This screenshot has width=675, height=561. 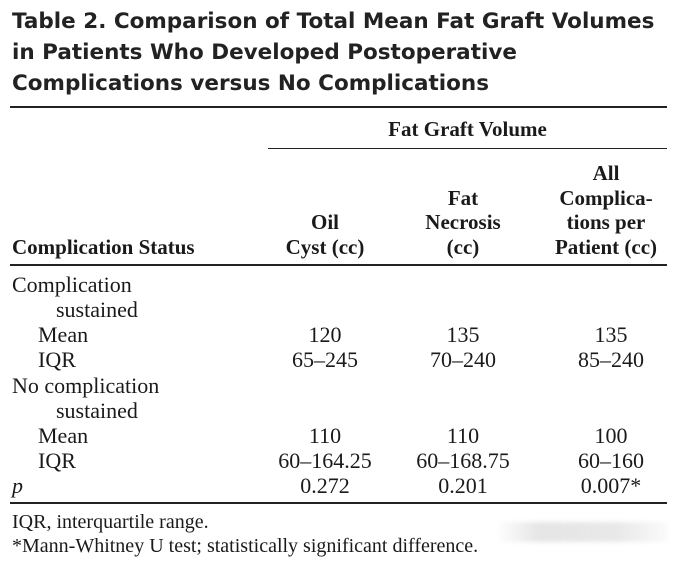 I want to click on column-header-status: Complication Status, so click(x=103, y=246).